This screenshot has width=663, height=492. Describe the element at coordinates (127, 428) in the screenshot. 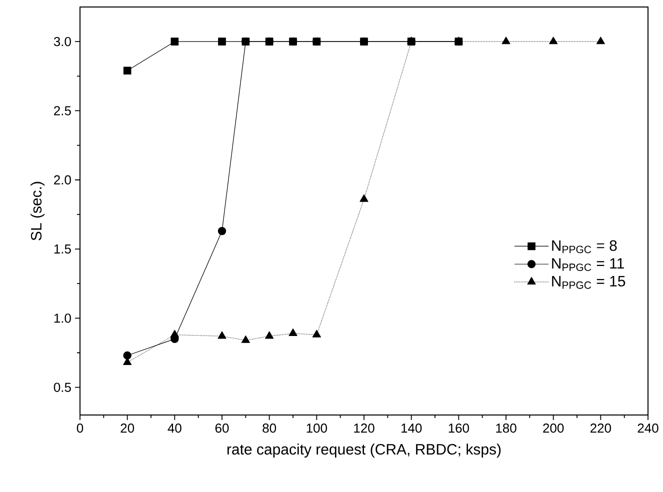

I see `x-tick-label: 20` at that location.